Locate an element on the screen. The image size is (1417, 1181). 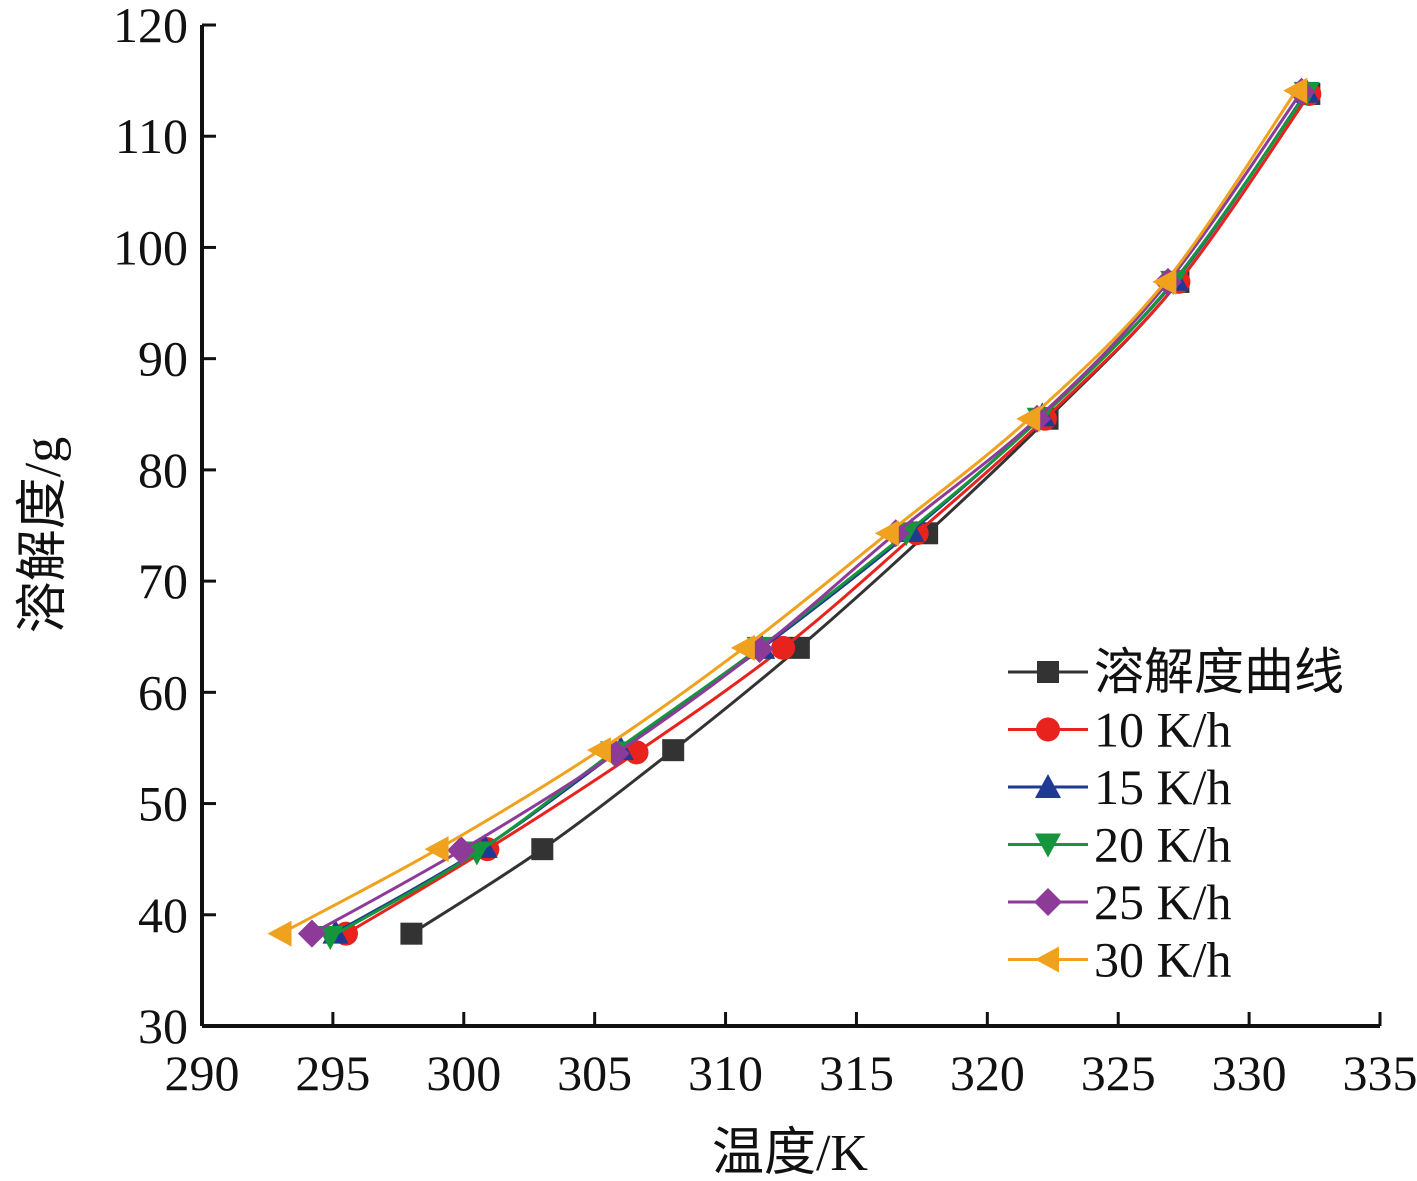
y-tick-label: 40 is located at coordinates (163, 915).